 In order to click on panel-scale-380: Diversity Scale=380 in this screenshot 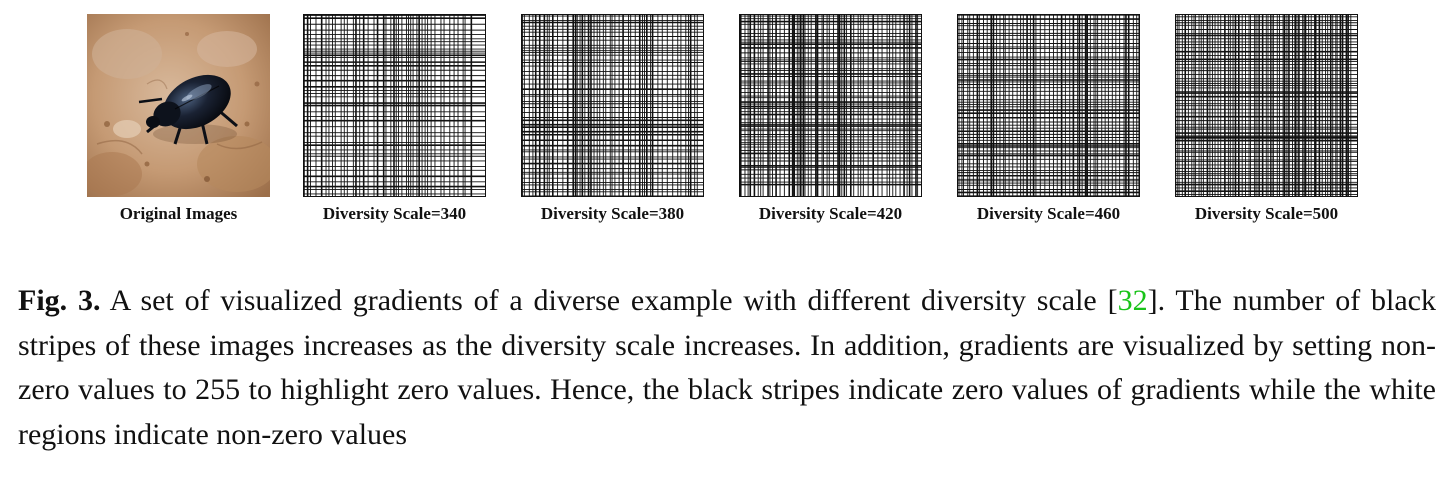, I will do `click(612, 124)`.